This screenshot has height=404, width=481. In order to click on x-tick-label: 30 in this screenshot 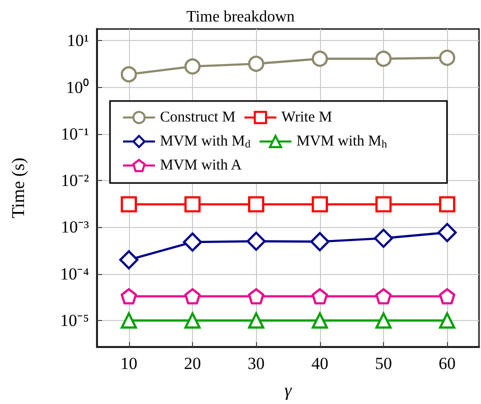, I will do `click(256, 363)`.